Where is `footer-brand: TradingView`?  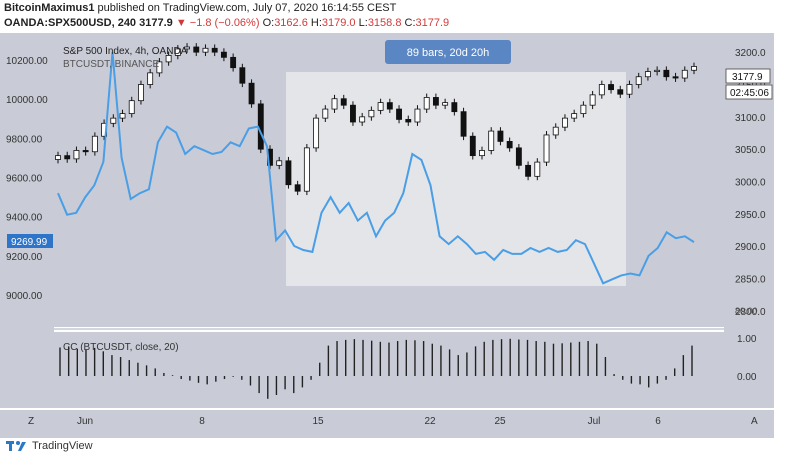 footer-brand: TradingView is located at coordinates (62, 446).